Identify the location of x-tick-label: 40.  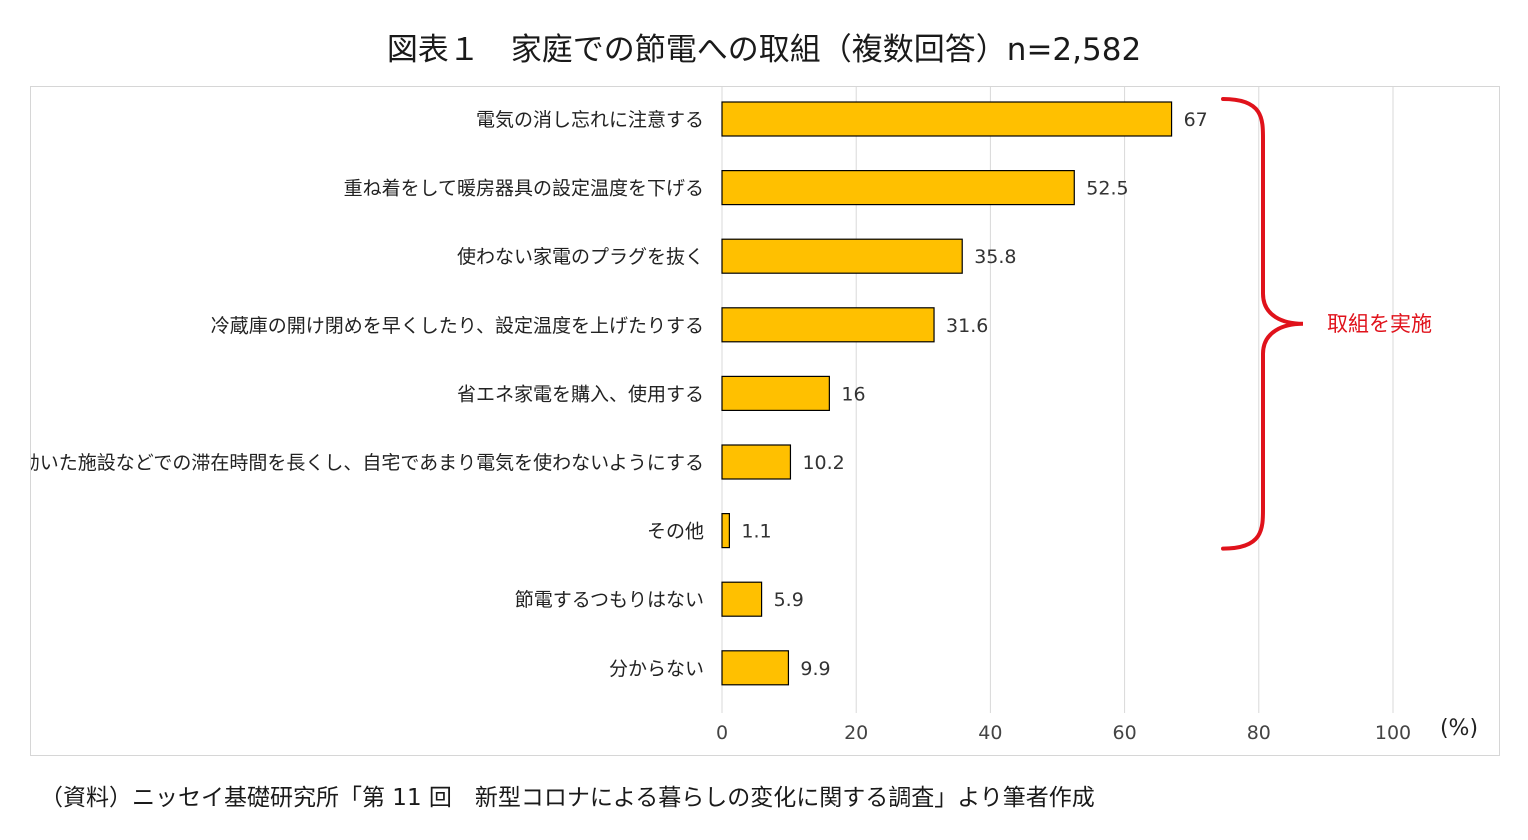
(990, 733).